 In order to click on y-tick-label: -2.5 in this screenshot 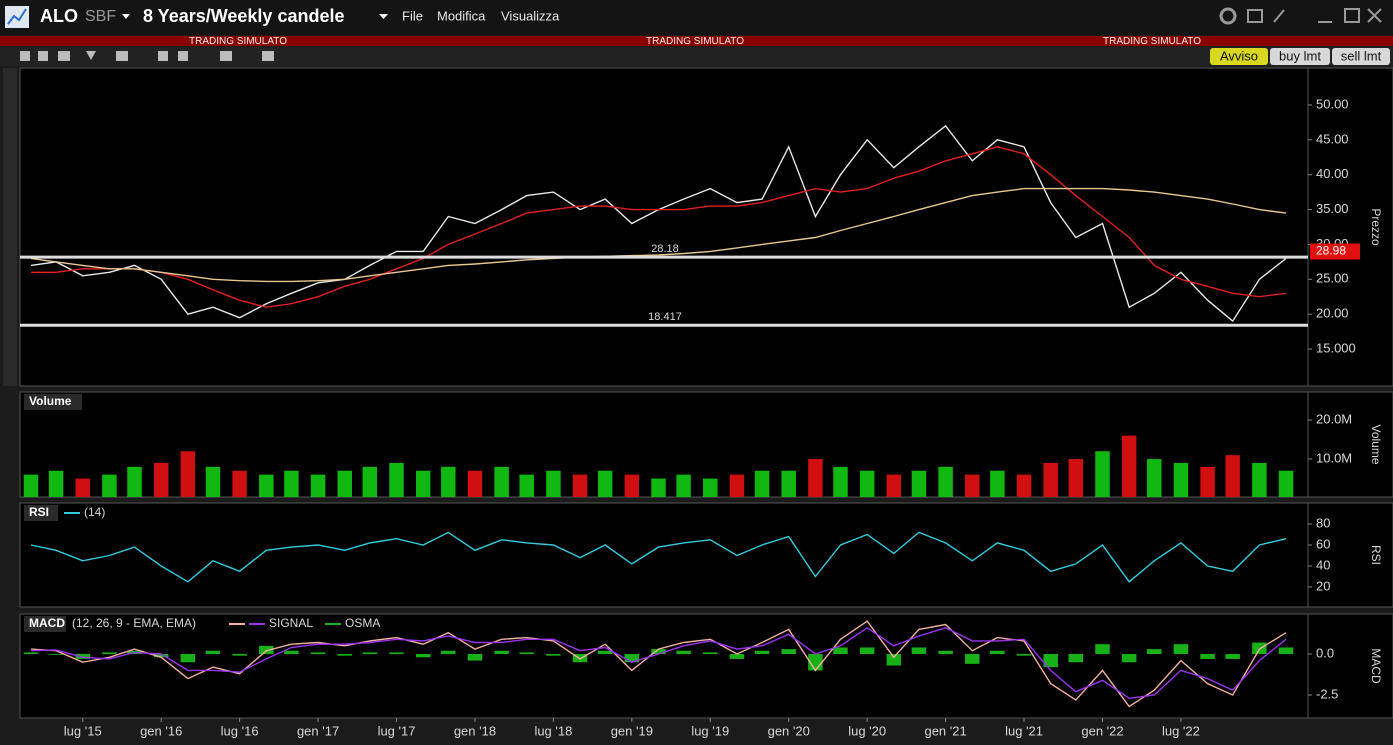, I will do `click(1327, 693)`.